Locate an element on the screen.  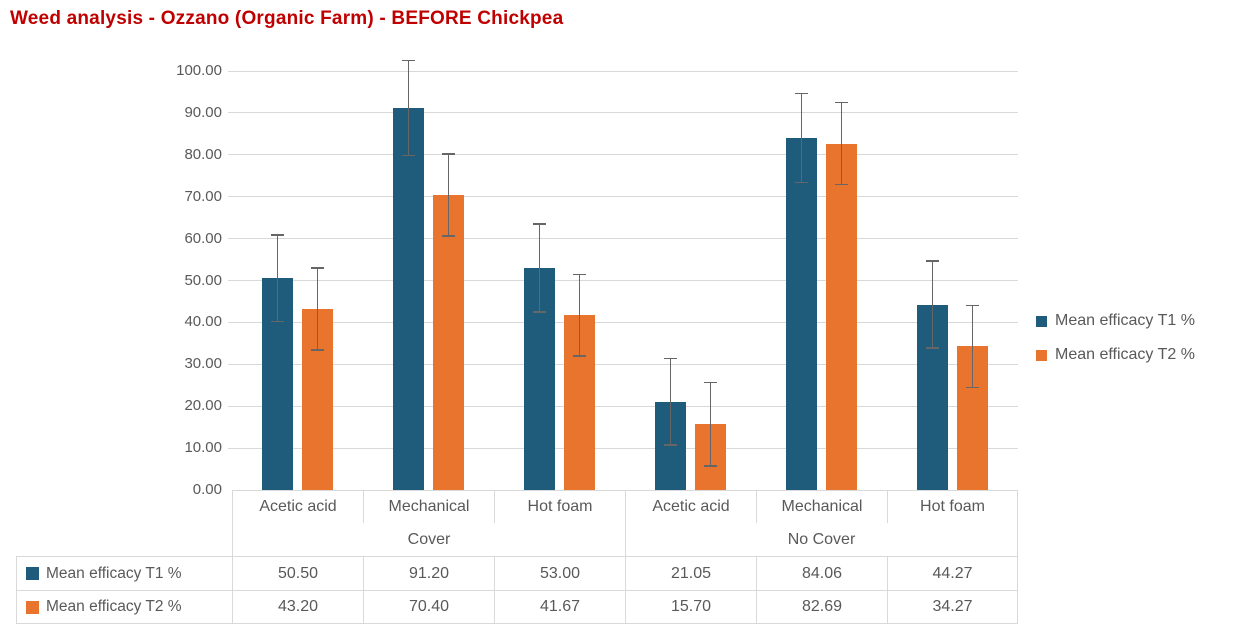
value-cell: 84.06 is located at coordinates (821, 573).